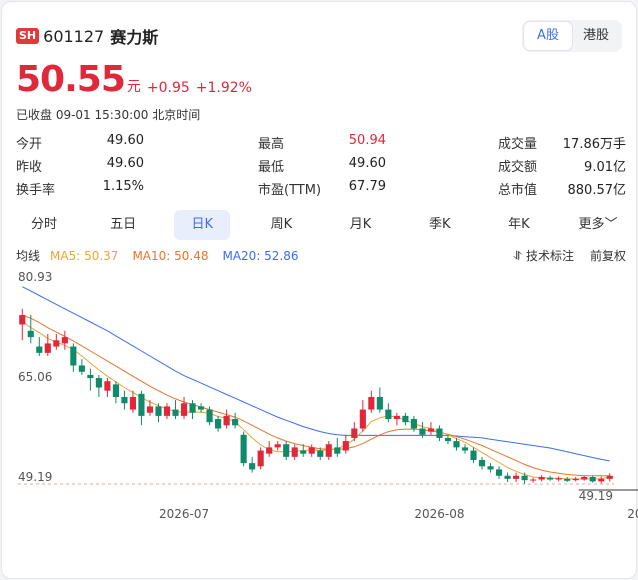 The width and height of the screenshot is (638, 580). I want to click on forward-adjust-button: 前复权, so click(607, 256).